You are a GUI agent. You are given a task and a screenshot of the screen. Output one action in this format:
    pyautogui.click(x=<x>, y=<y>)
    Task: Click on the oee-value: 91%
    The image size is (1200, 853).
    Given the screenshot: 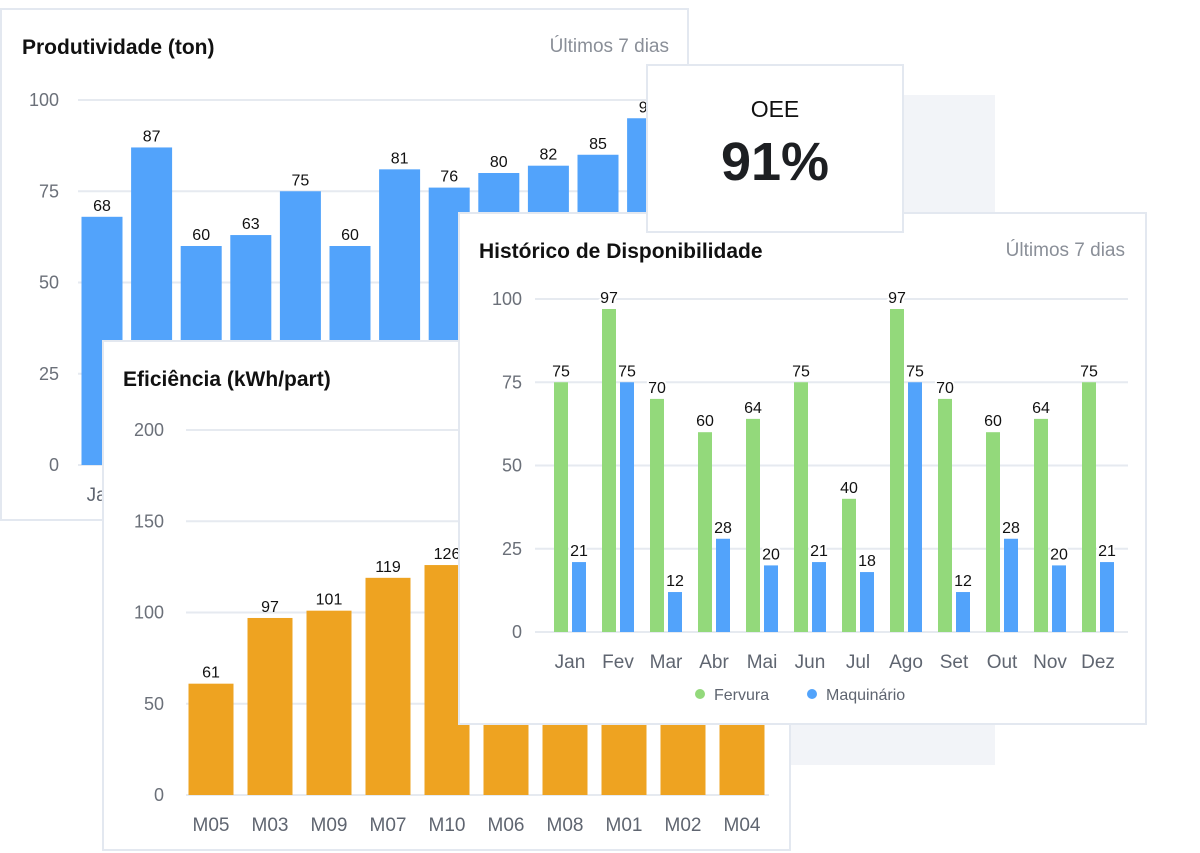 What is the action you would take?
    pyautogui.click(x=775, y=162)
    